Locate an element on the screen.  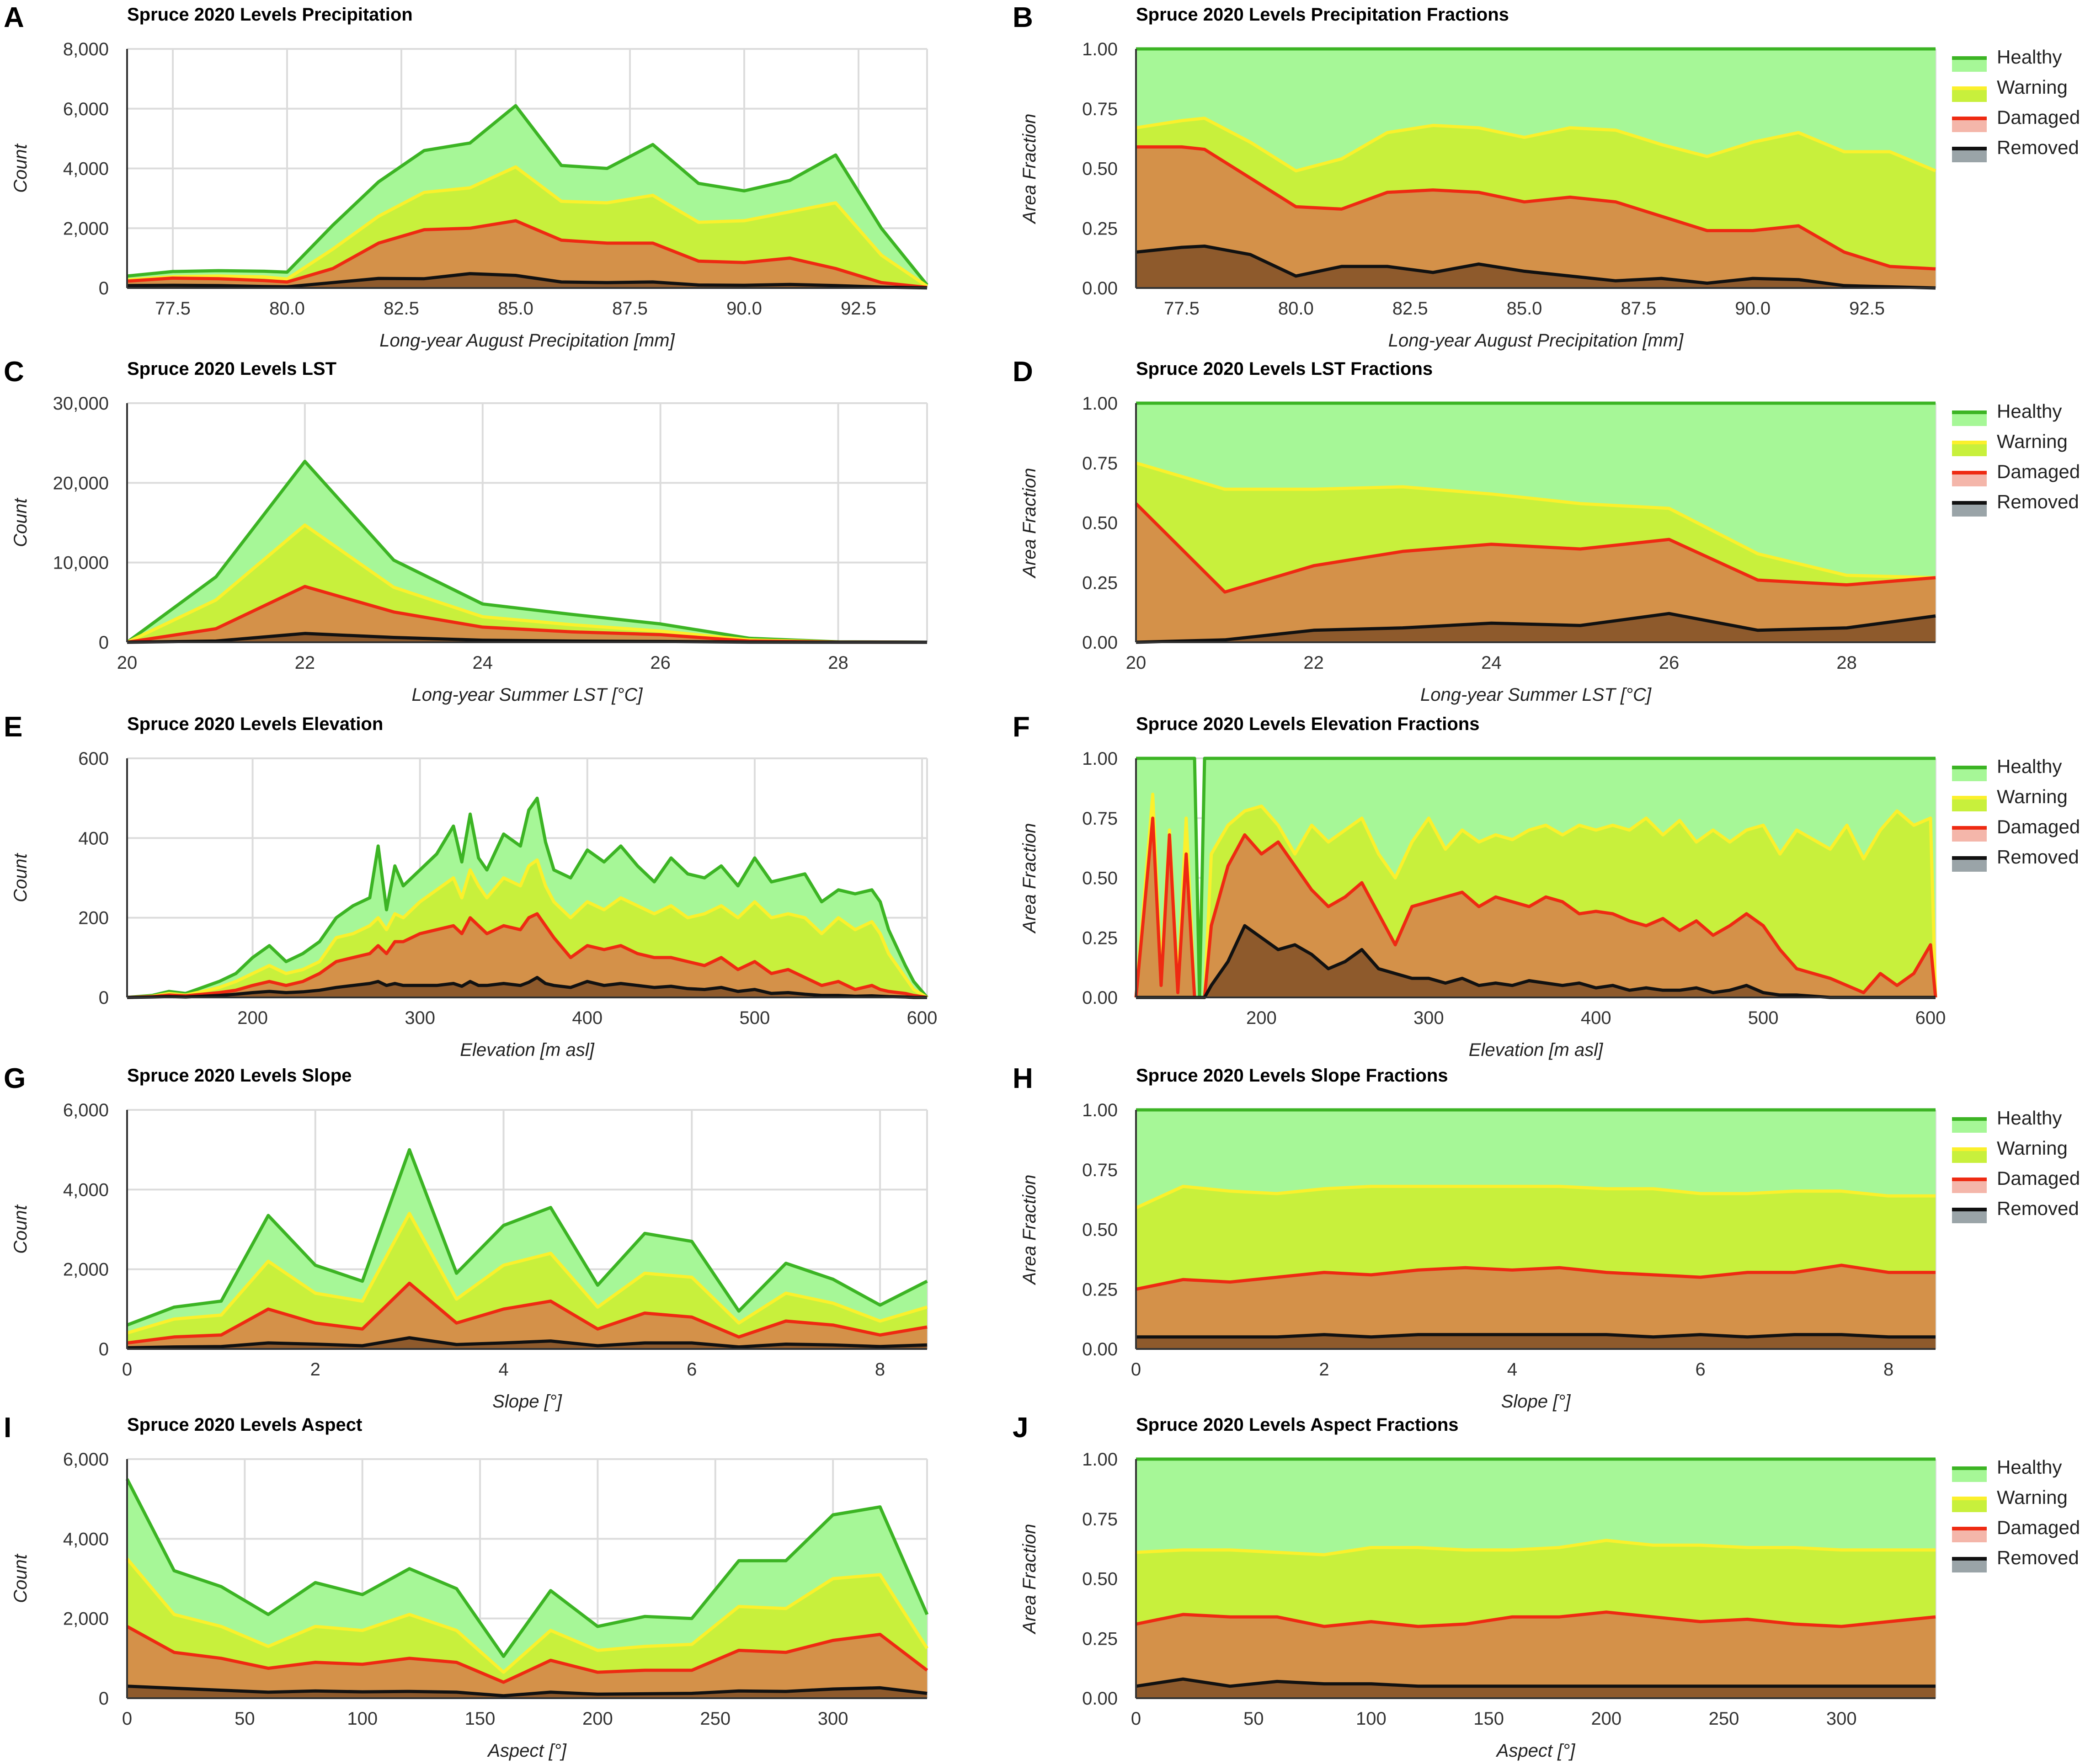
y-tick-label: 0.75 is located at coordinates (1100, 1519).